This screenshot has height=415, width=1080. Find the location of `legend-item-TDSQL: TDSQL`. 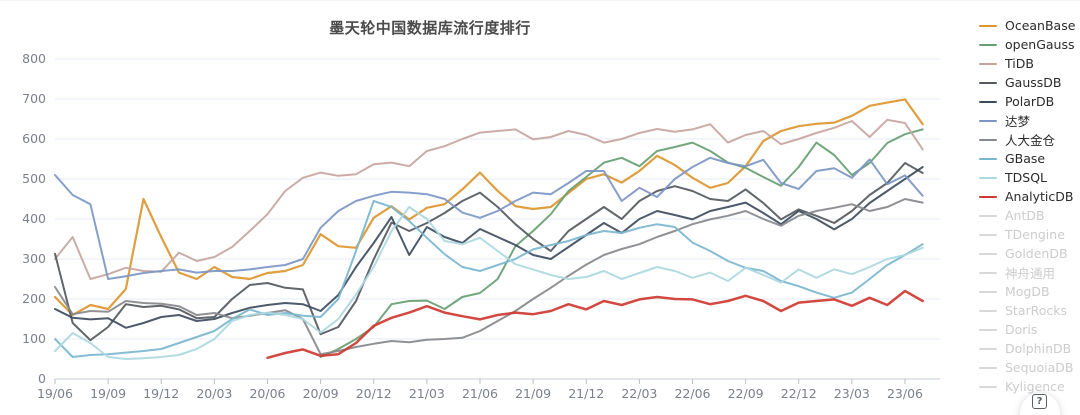

legend-item-TDSQL: TDSQL is located at coordinates (1029, 177).